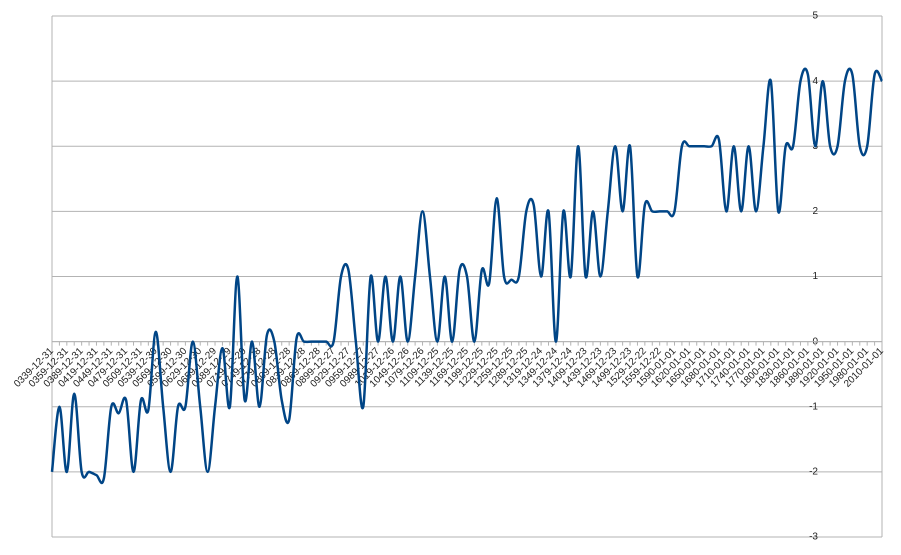  What do you see at coordinates (813, 406) in the screenshot?
I see `y-tick-label: -1` at bounding box center [813, 406].